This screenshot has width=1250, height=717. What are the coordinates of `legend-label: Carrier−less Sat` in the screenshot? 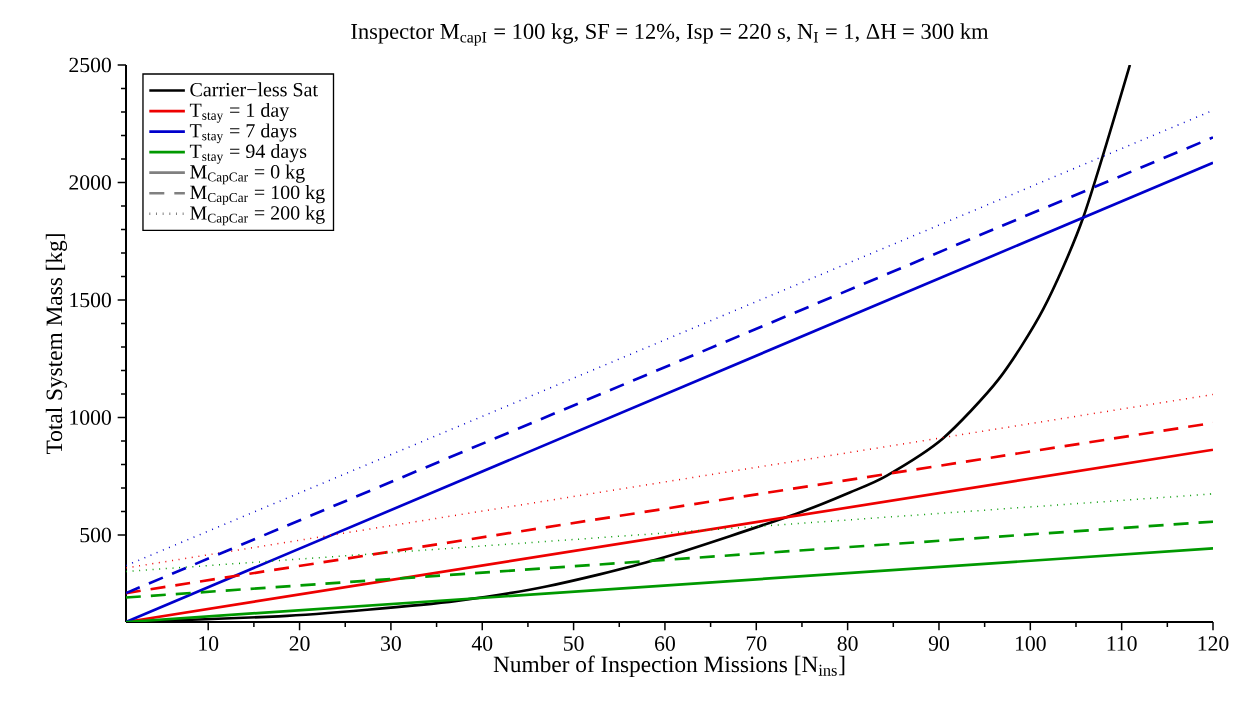 It's located at (254, 89).